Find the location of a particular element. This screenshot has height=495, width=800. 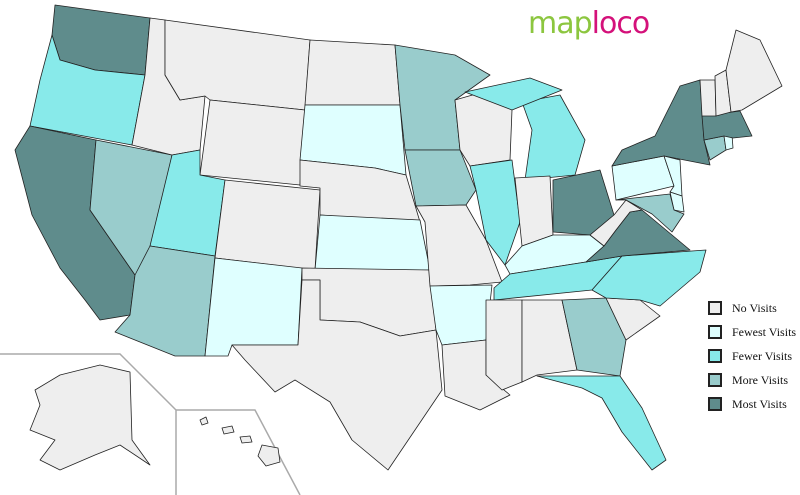

state-co is located at coordinates (267, 225).